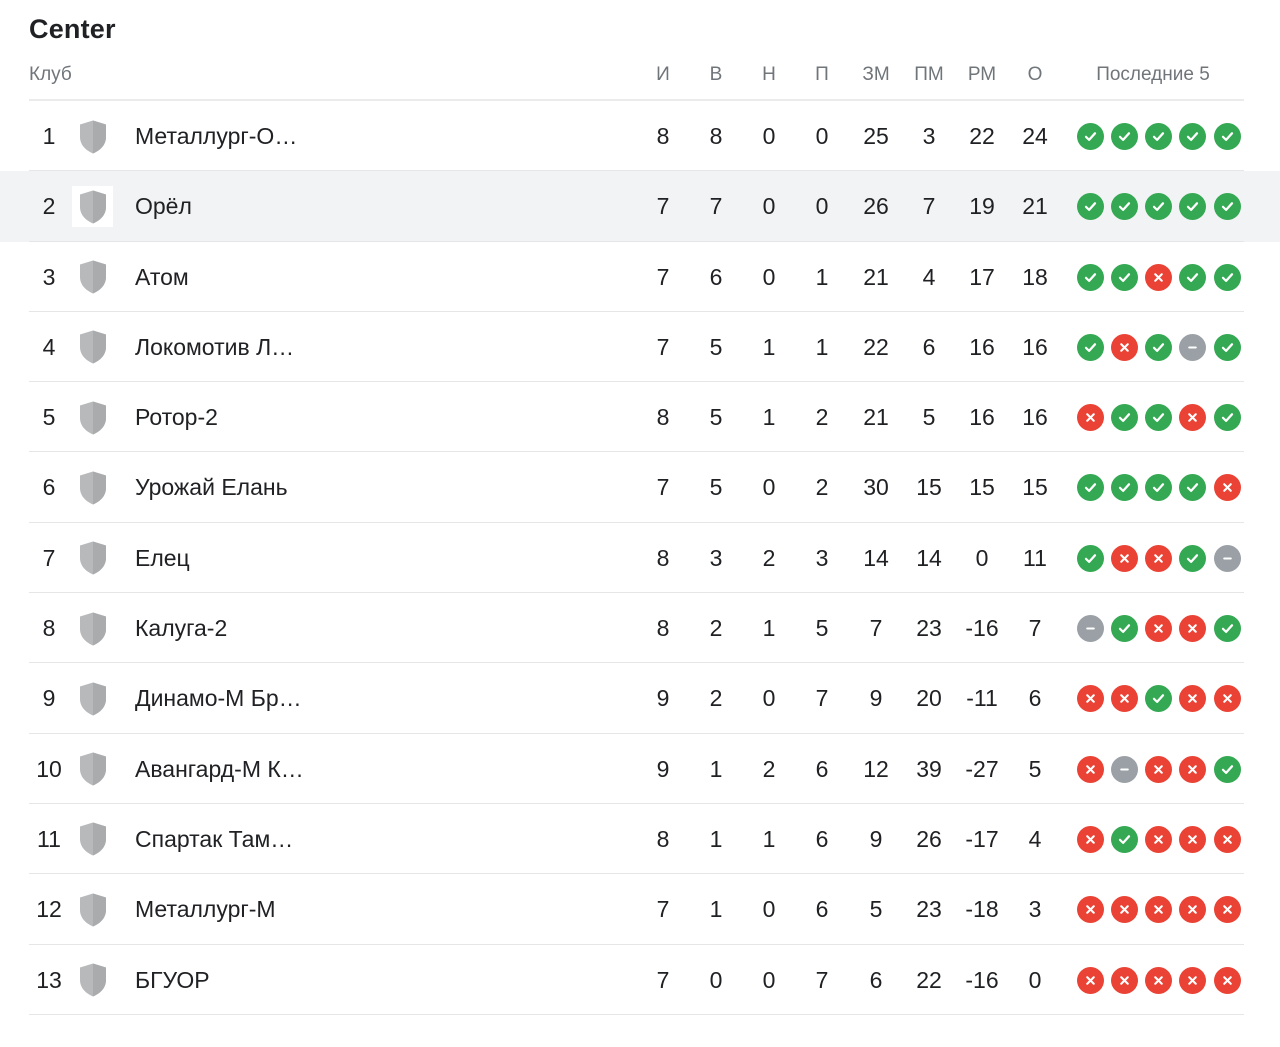  I want to click on cell-goal-difference: 15, so click(982, 487).